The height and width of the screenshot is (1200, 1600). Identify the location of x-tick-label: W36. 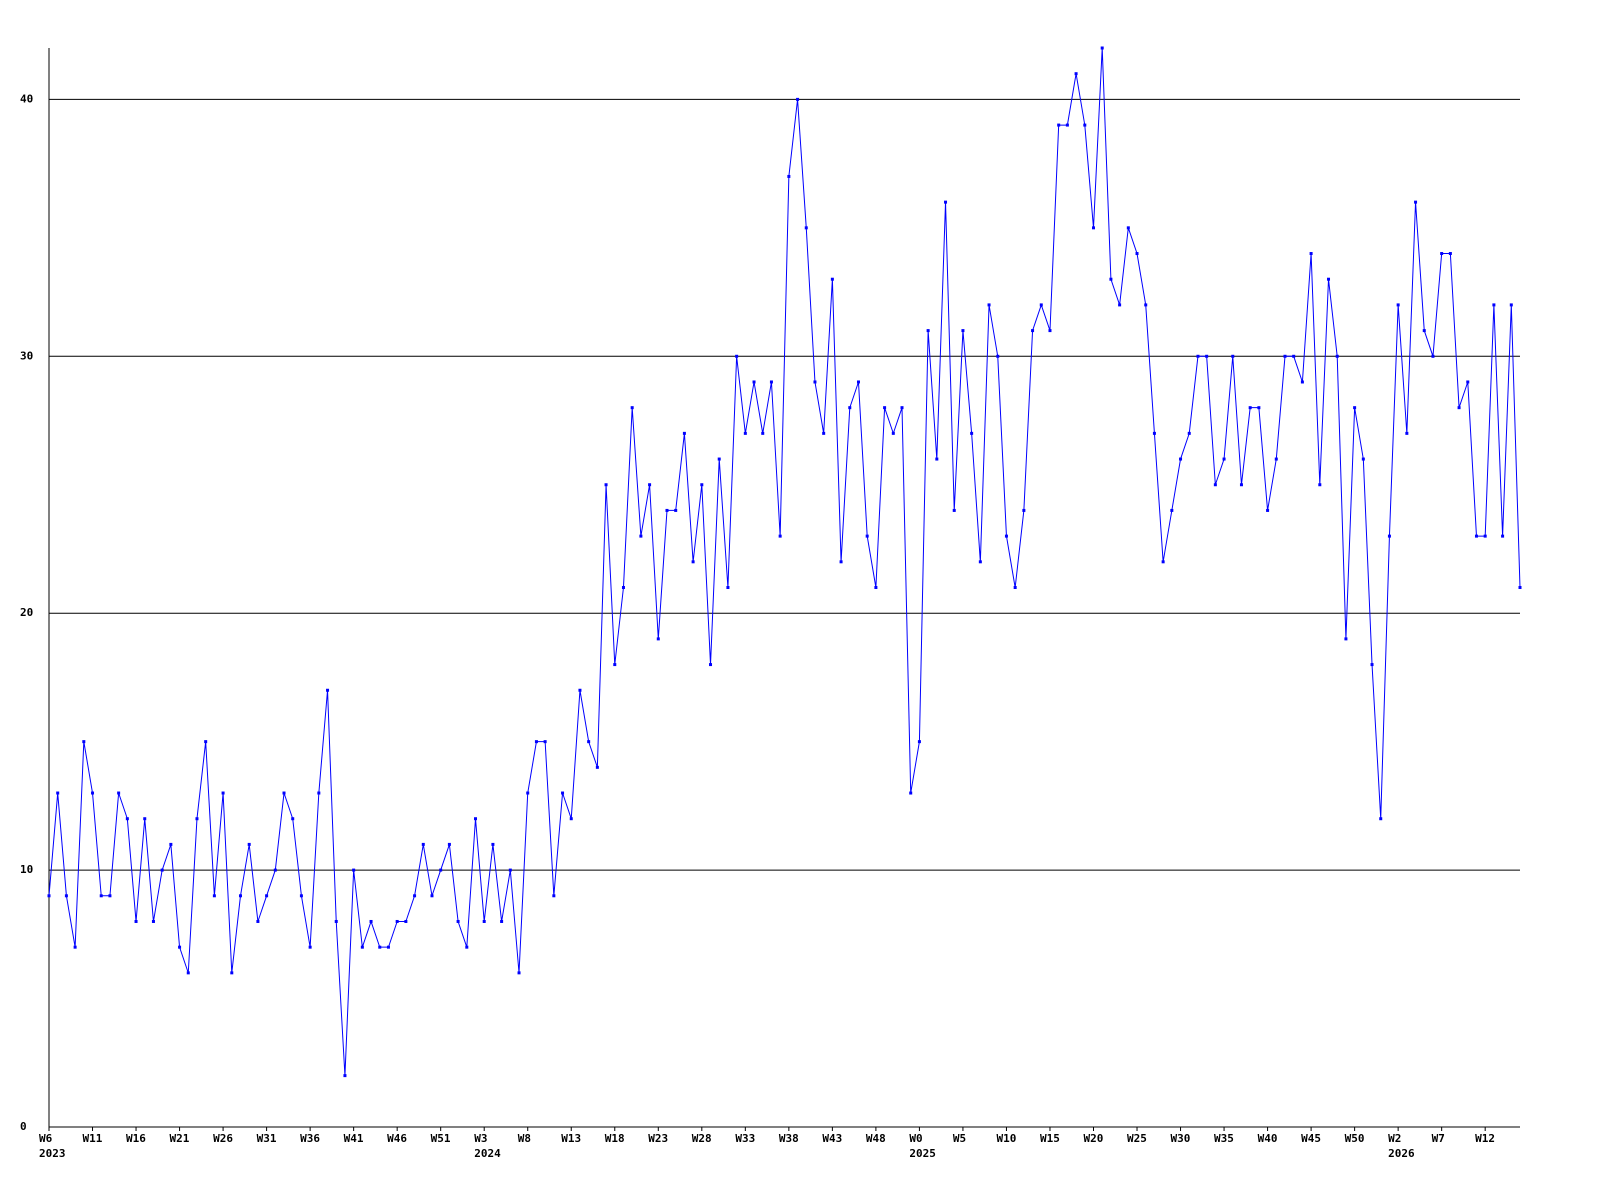
(310, 1138).